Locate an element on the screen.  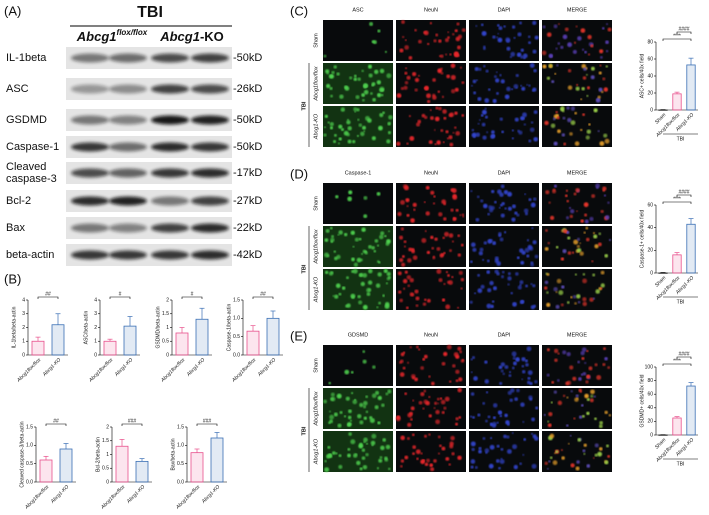
group-label: TBI is located at coordinates (304, 268).